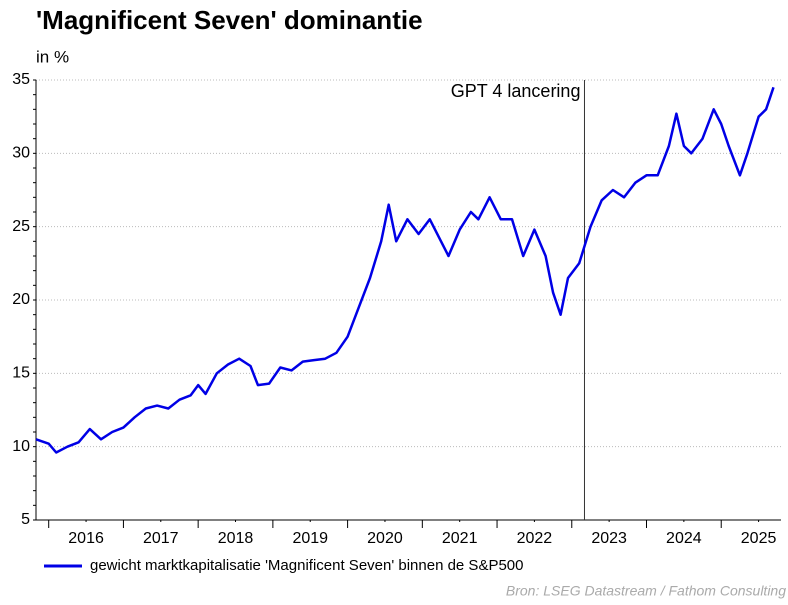 The height and width of the screenshot is (605, 788). I want to click on x-tick-label: 2022, so click(535, 538).